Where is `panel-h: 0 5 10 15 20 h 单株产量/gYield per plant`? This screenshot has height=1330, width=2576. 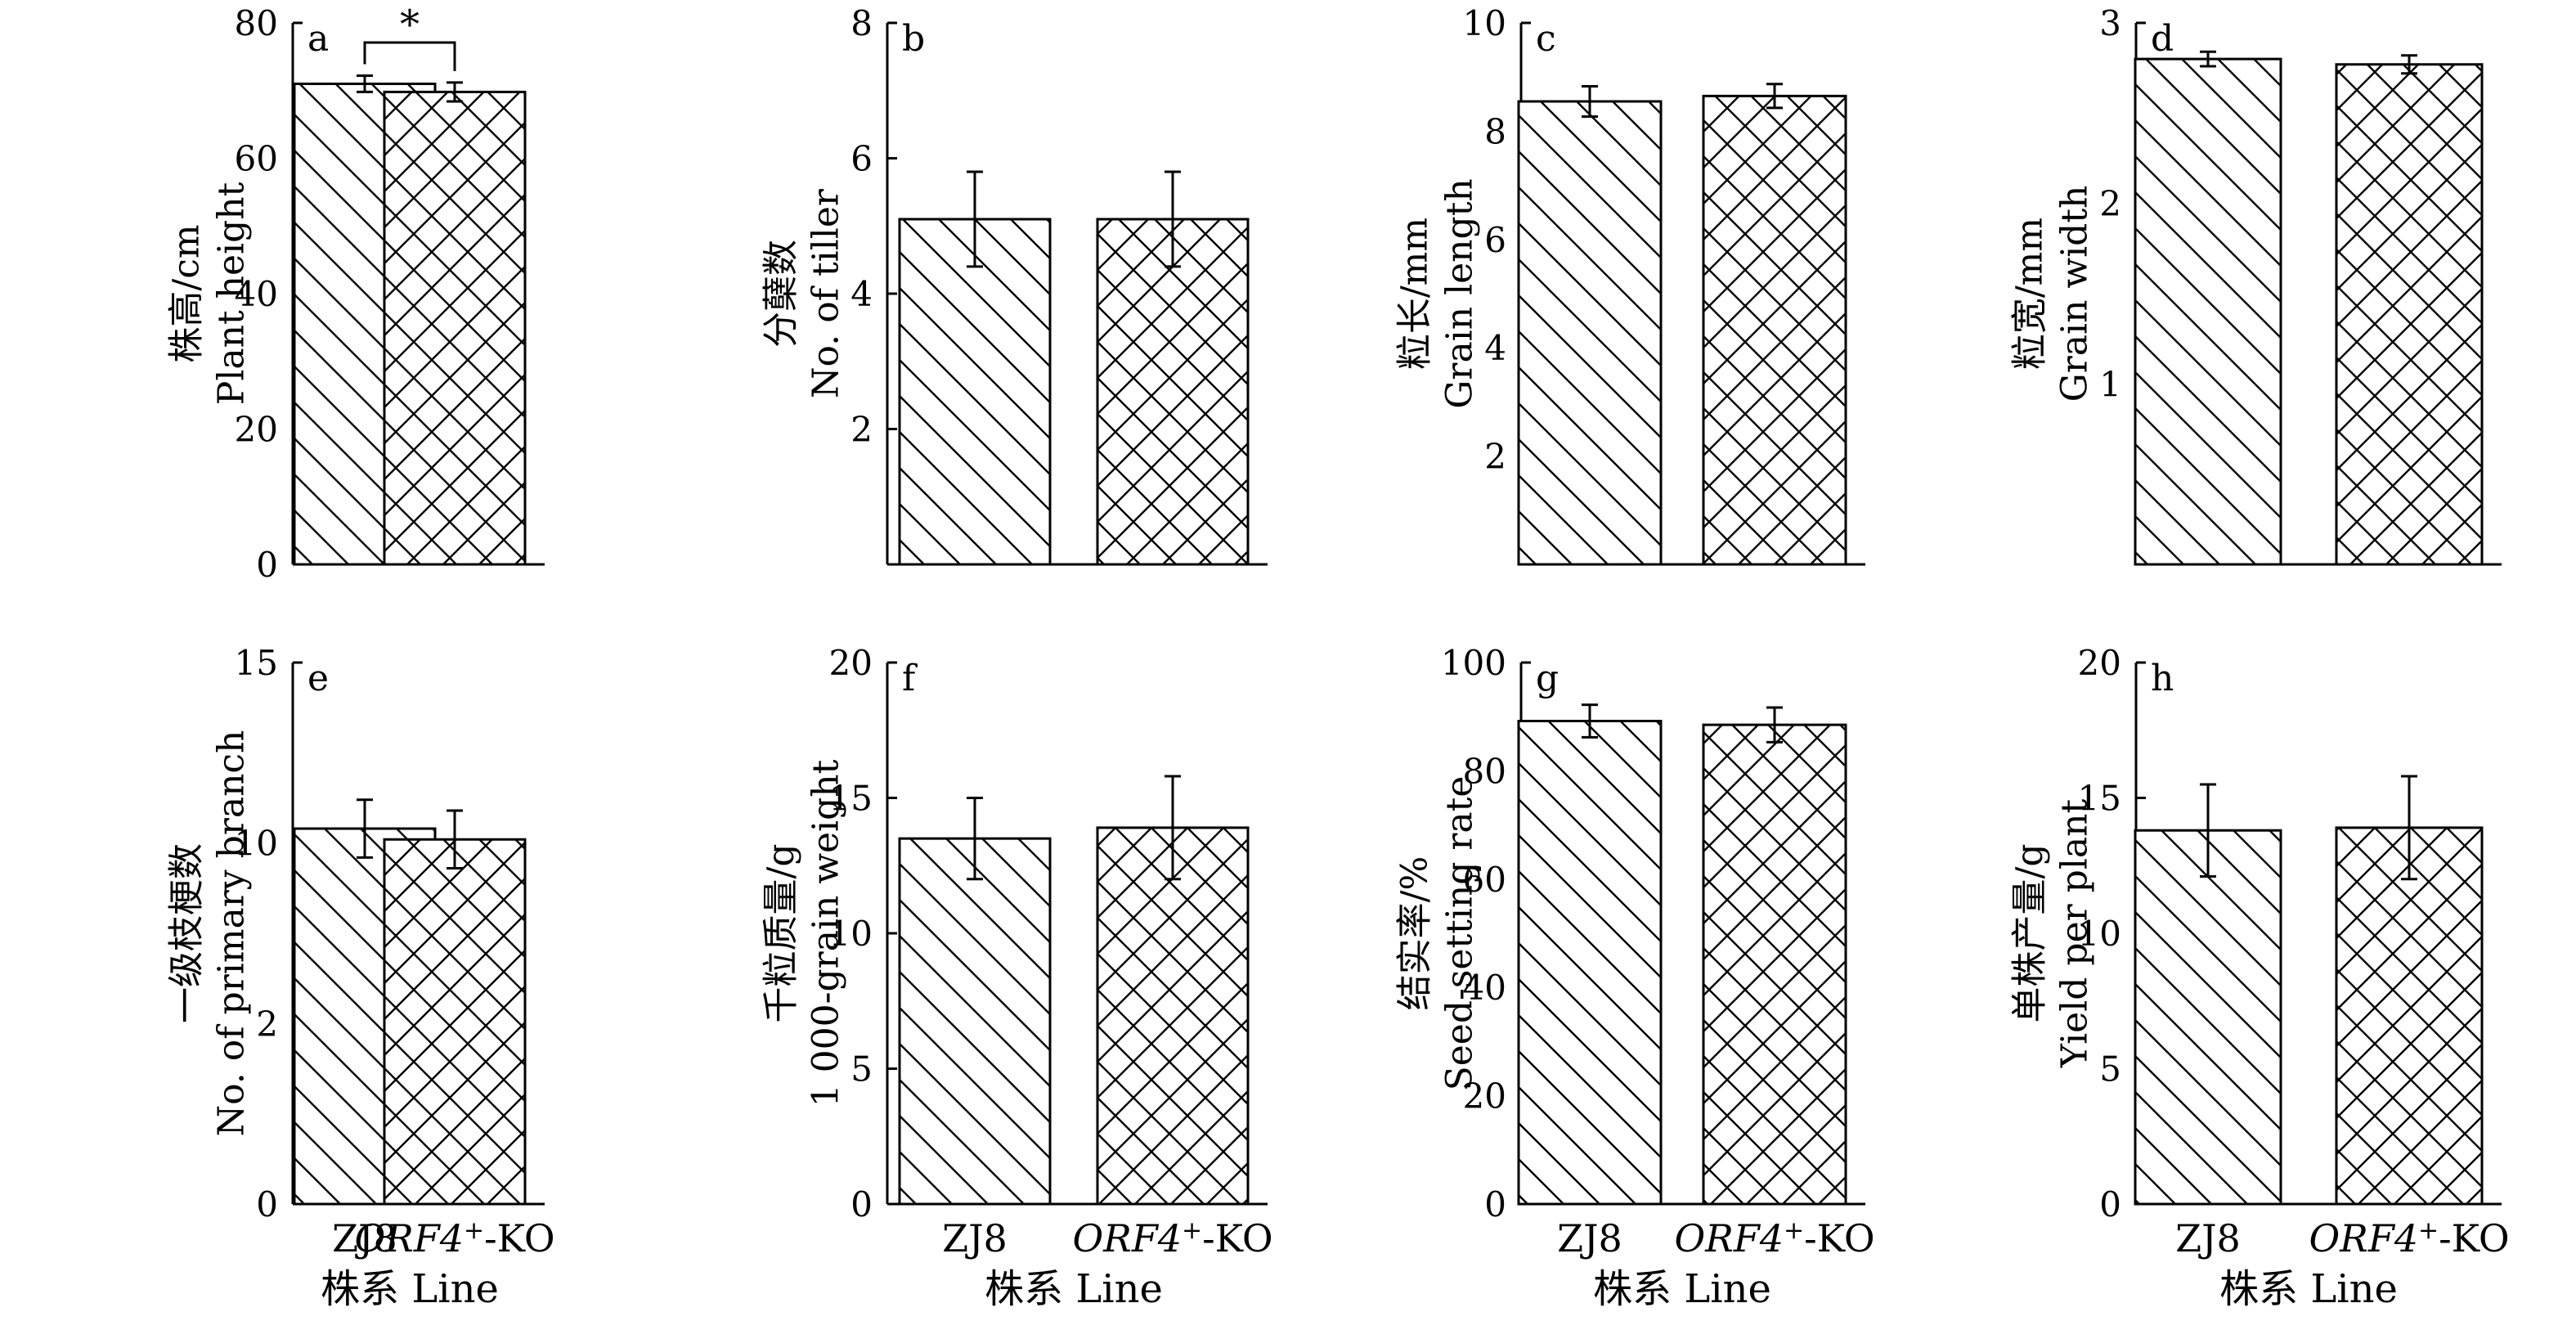
panel-h: 0 5 10 15 20 h 单株产量/gYield per plant is located at coordinates (2256, 933).